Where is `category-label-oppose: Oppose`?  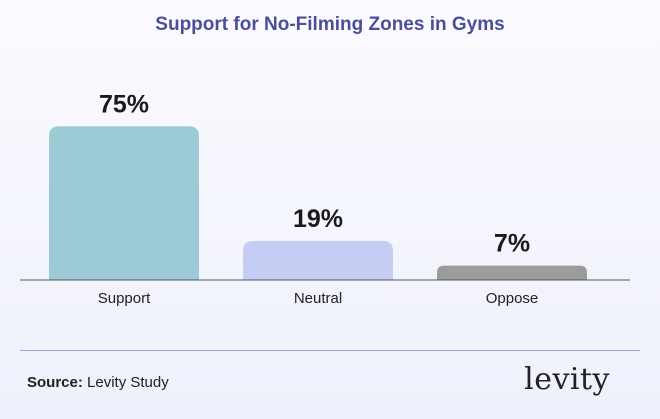
category-label-oppose: Oppose is located at coordinates (512, 298).